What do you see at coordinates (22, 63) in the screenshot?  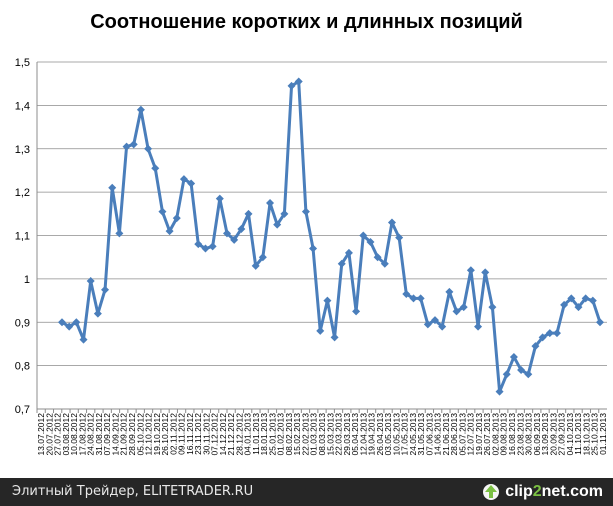 I see `y-tick-label: 1,5` at bounding box center [22, 63].